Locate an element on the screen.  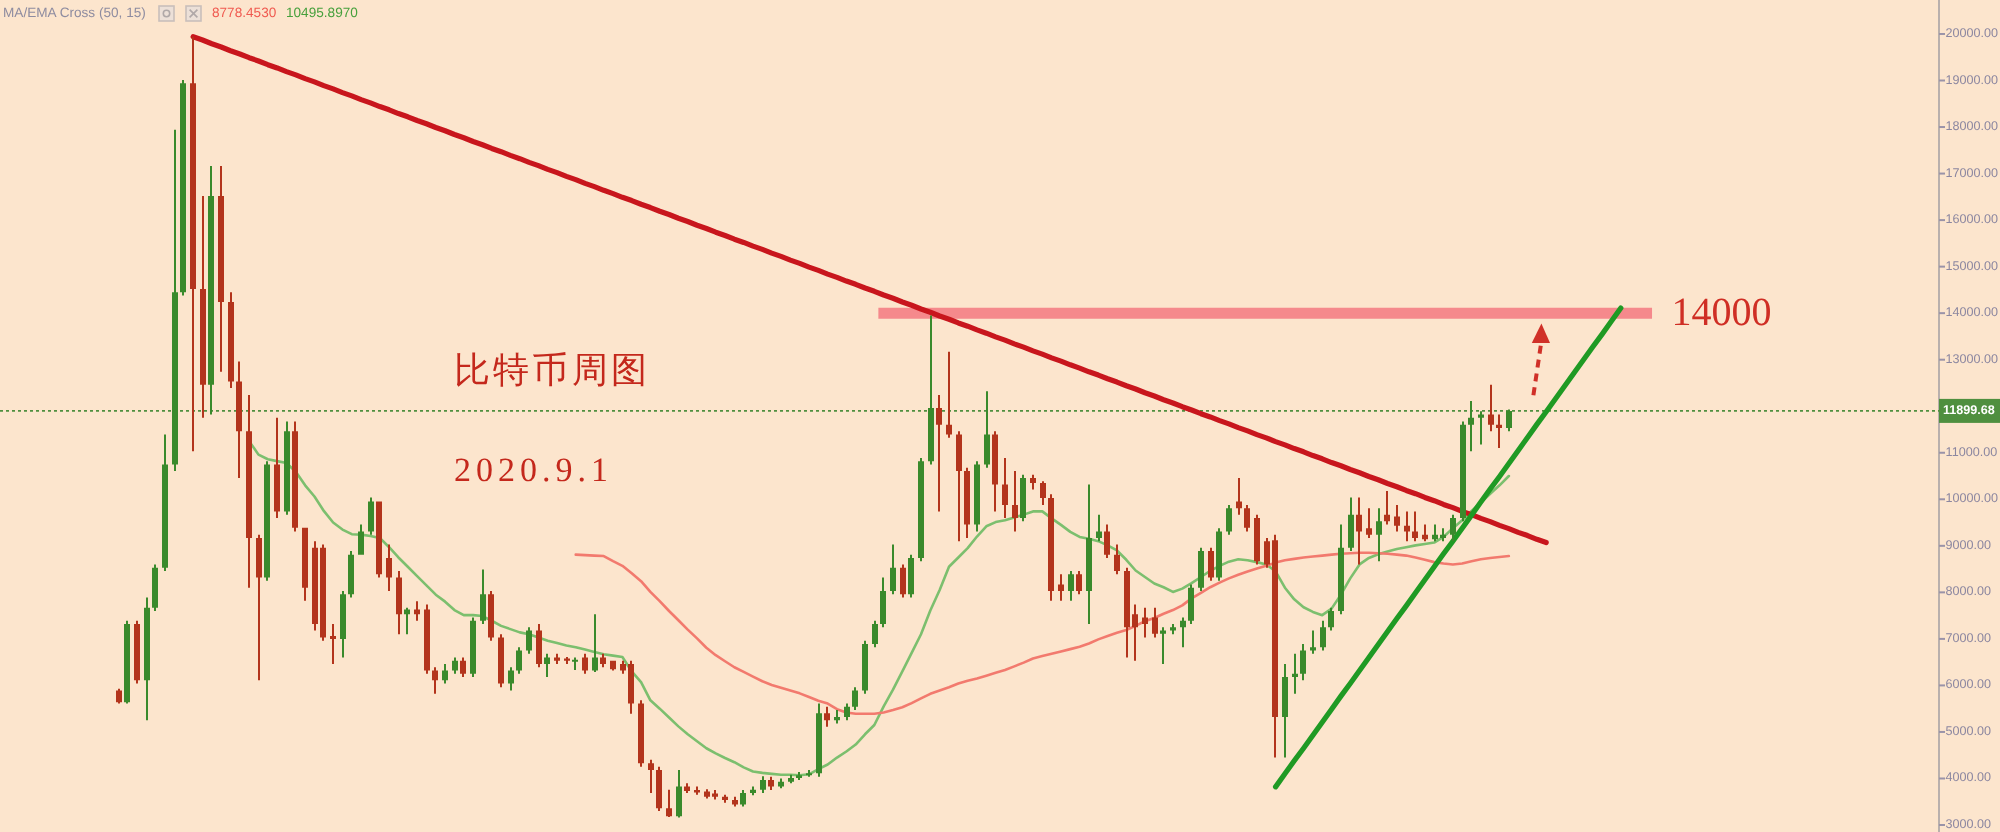
ref-line: 14000 is located at coordinates (1325, 313).